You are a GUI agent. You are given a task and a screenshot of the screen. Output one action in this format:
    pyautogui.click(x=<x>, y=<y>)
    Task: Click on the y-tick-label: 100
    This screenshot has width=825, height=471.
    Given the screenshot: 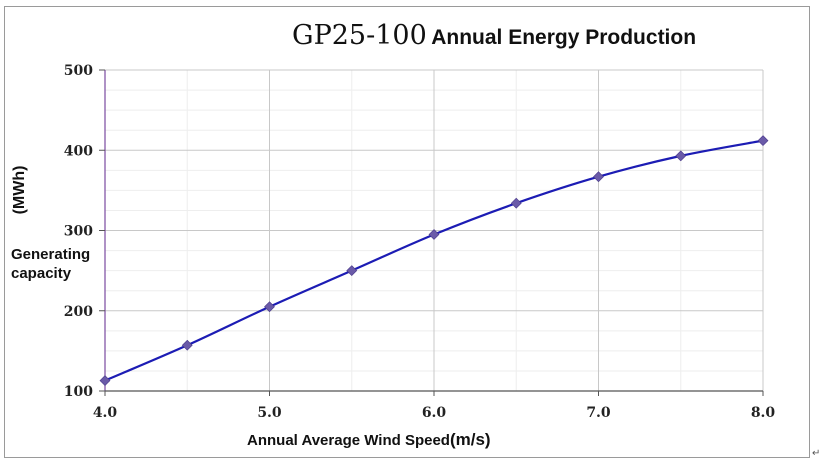 What is the action you would take?
    pyautogui.click(x=78, y=392)
    